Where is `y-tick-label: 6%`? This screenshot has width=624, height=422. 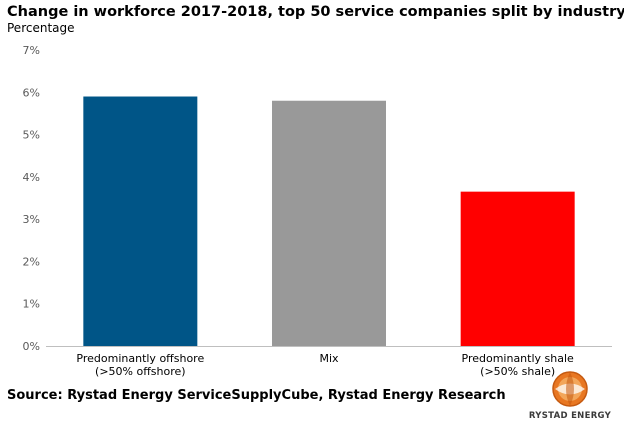
y-tick-label: 6% is located at coordinates (31, 92).